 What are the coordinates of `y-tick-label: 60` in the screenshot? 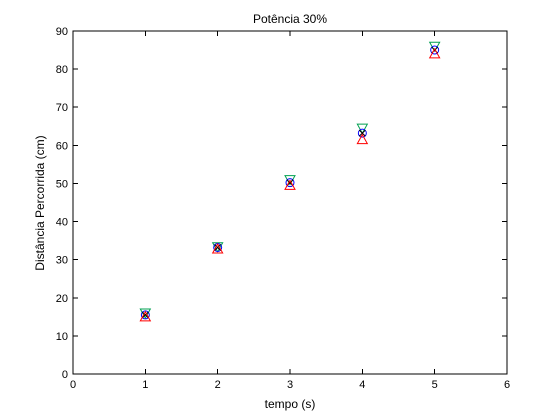 It's located at (62, 146).